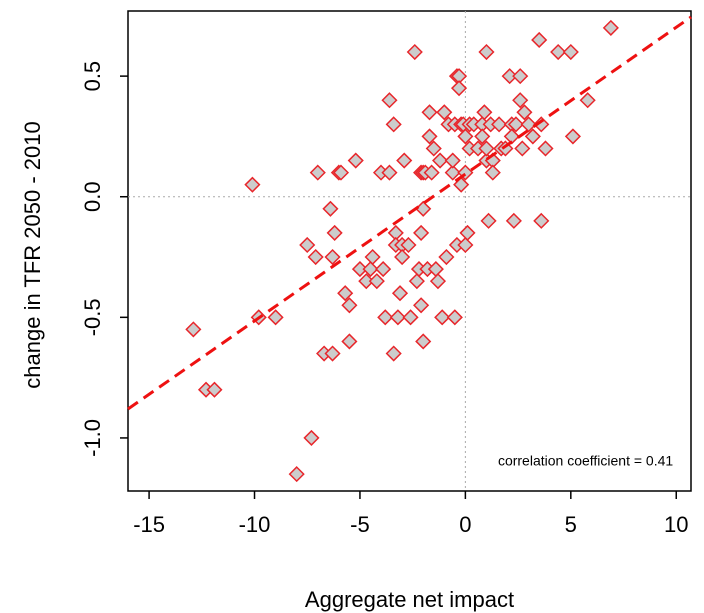 The height and width of the screenshot is (613, 704). I want to click on y-axis-title: change in TFR 2050 - 2010, so click(32, 254).